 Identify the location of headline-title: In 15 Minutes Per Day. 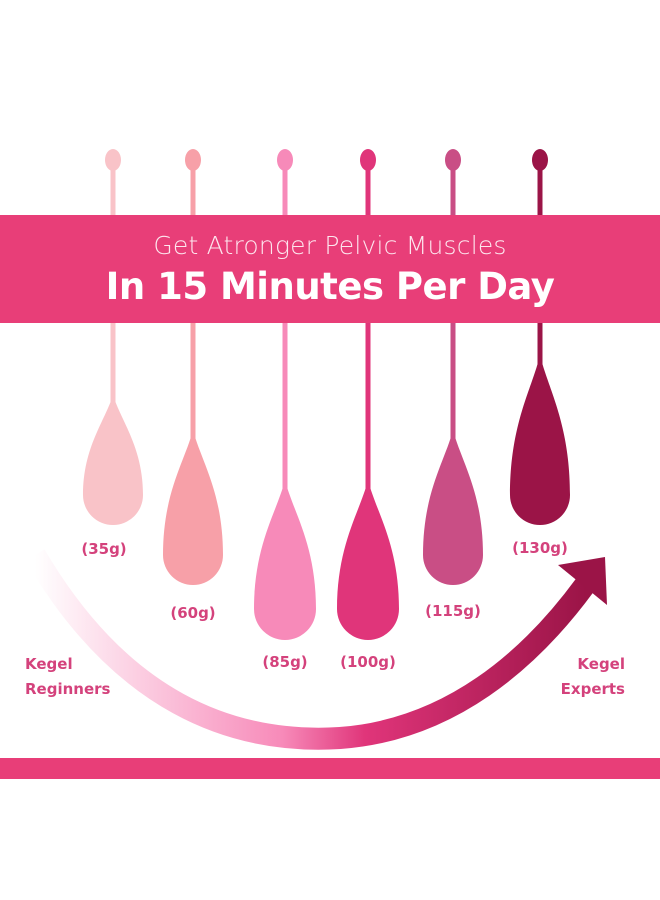
(330, 286).